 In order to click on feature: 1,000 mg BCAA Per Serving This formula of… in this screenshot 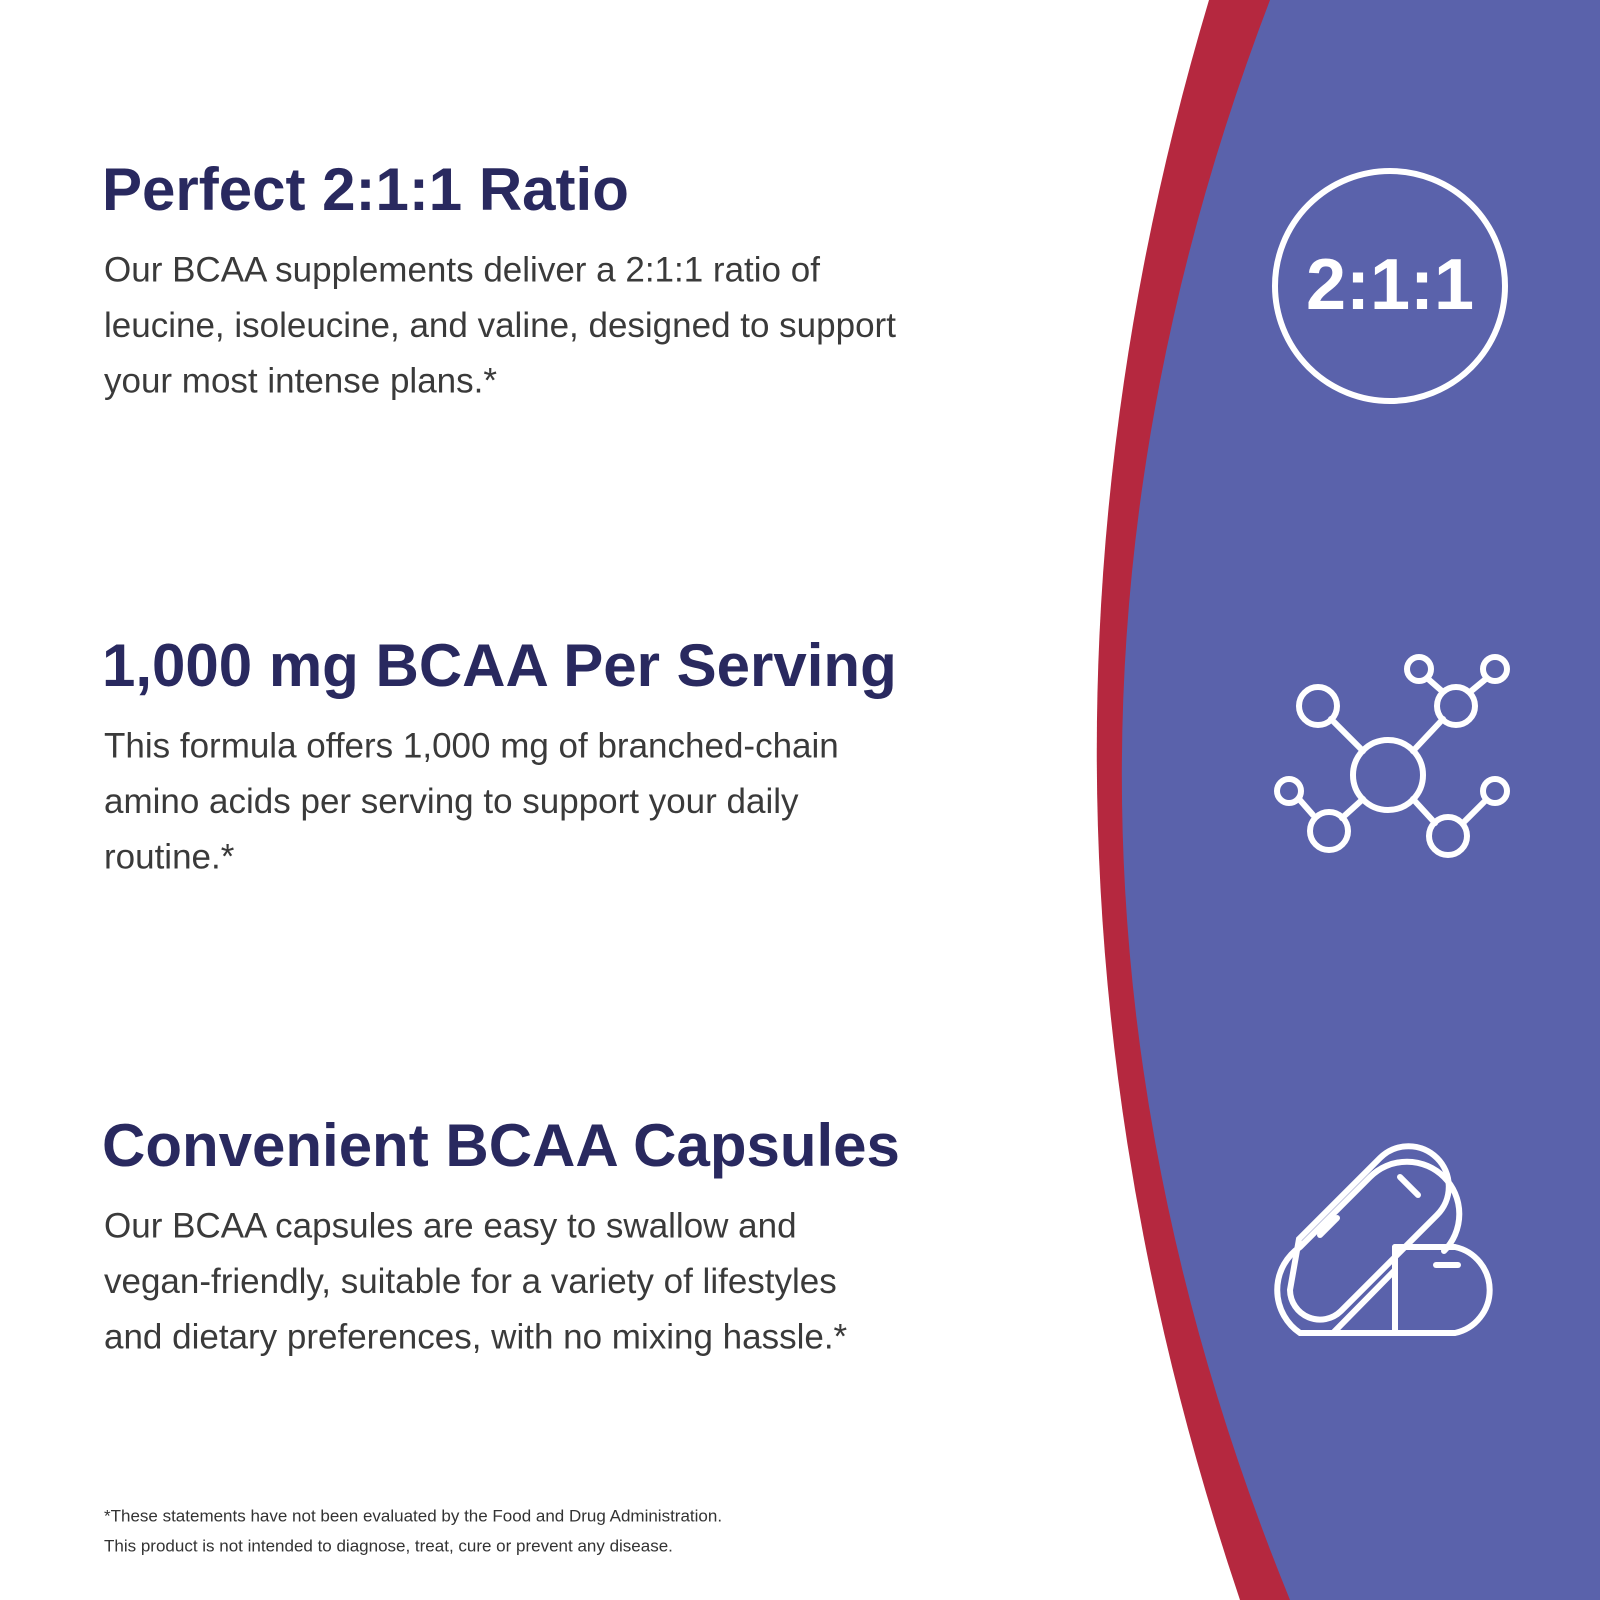, I will do `click(499, 754)`.